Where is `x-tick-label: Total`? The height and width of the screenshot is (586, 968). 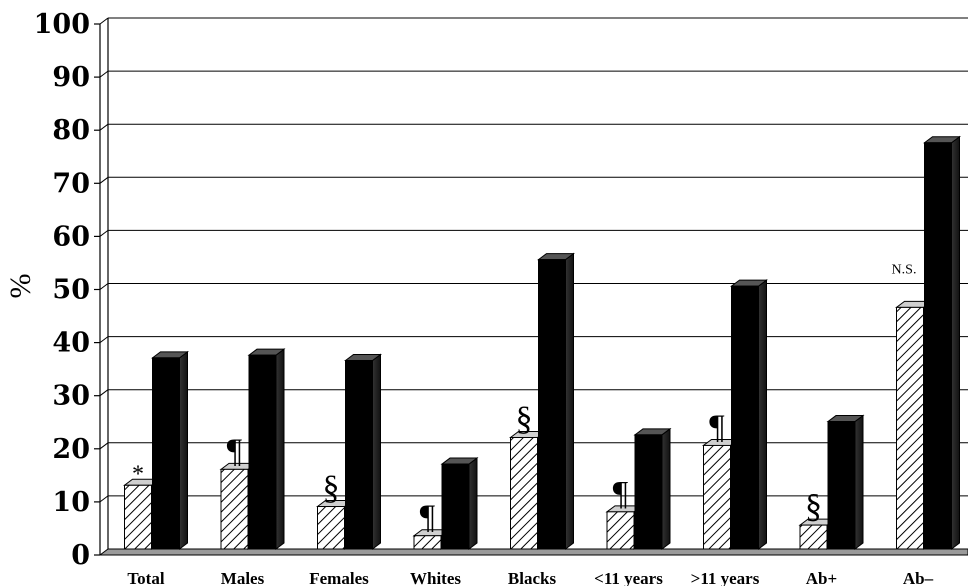
x-tick-label: Total is located at coordinates (145, 577).